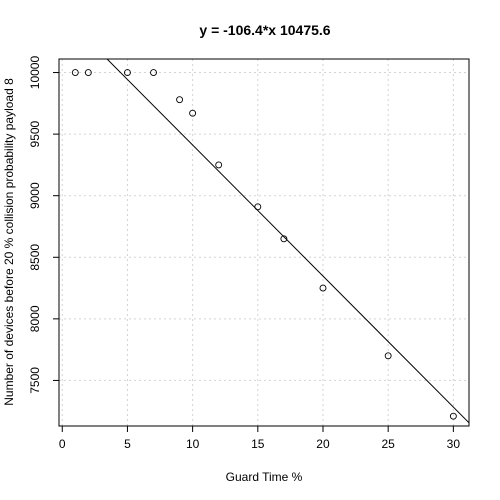 This screenshot has width=500, height=500. What do you see at coordinates (264, 477) in the screenshot?
I see `x-axis-label: Guard Time %` at bounding box center [264, 477].